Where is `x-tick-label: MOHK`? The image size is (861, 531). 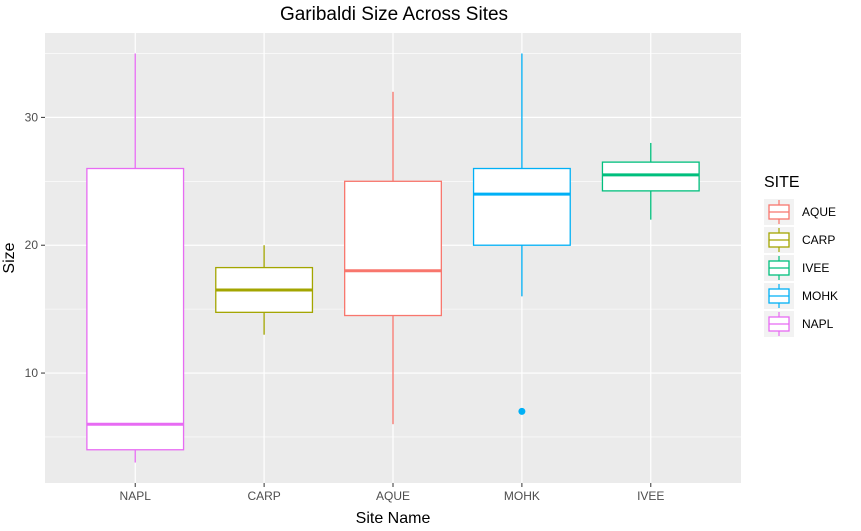 x-tick-label: MOHK is located at coordinates (522, 496).